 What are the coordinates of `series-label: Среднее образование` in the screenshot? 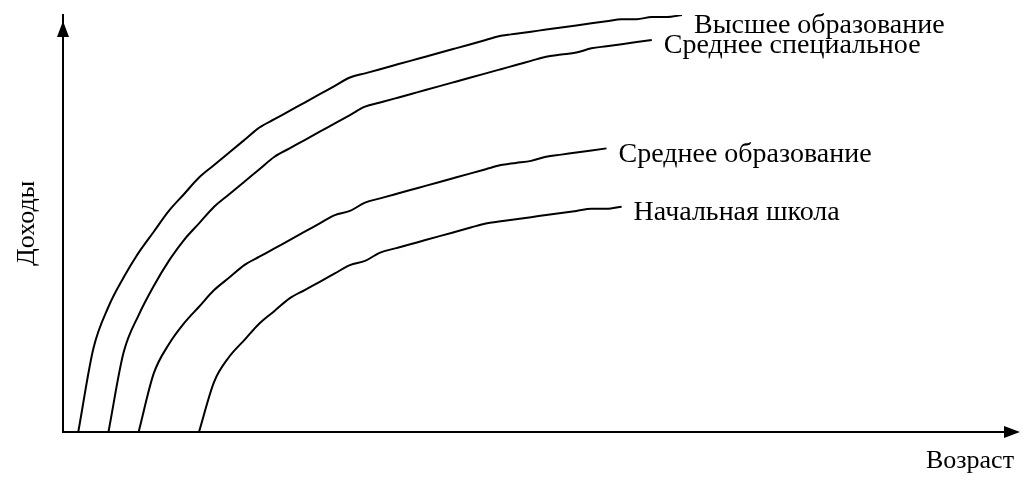 It's located at (745, 152).